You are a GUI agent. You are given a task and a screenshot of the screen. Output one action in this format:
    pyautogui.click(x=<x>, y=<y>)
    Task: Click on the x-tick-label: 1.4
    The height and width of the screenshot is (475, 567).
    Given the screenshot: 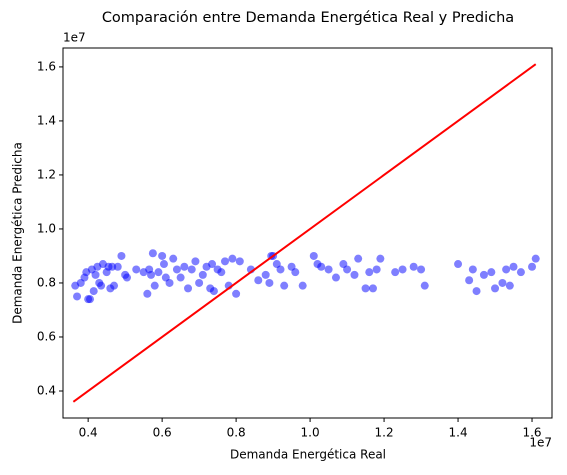 What is the action you would take?
    pyautogui.click(x=458, y=433)
    